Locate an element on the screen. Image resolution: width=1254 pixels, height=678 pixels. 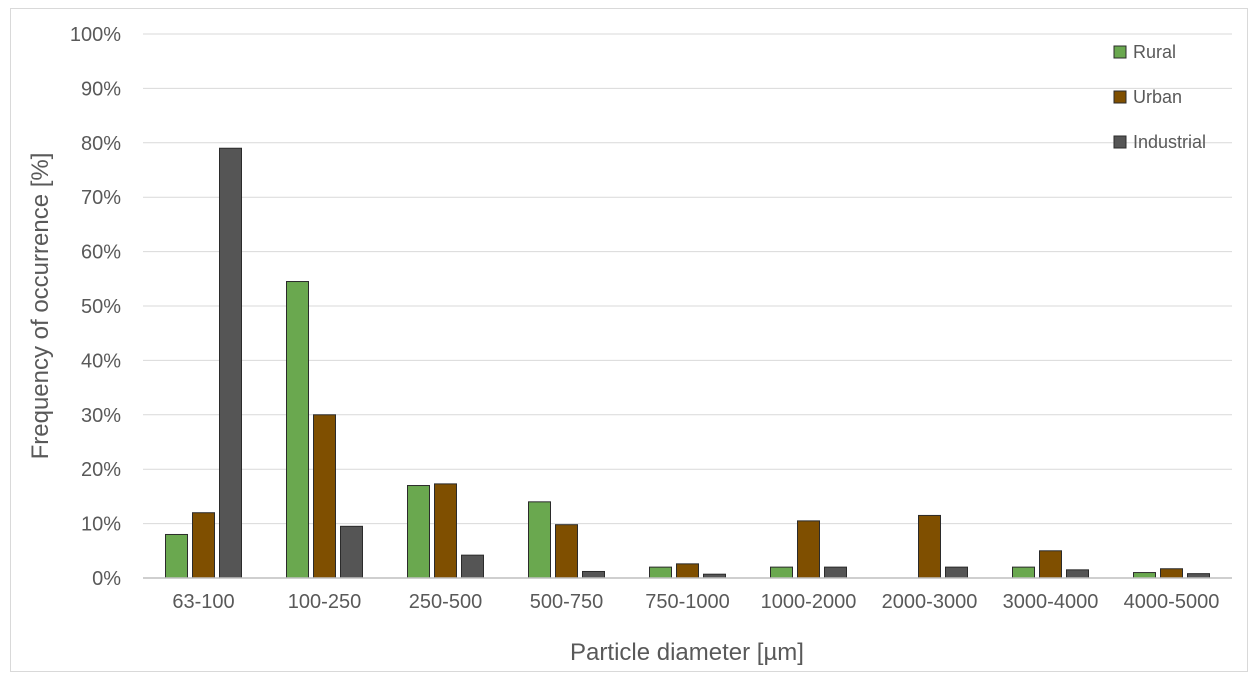
x-axis-title: Particle diameter [µm] is located at coordinates (687, 652).